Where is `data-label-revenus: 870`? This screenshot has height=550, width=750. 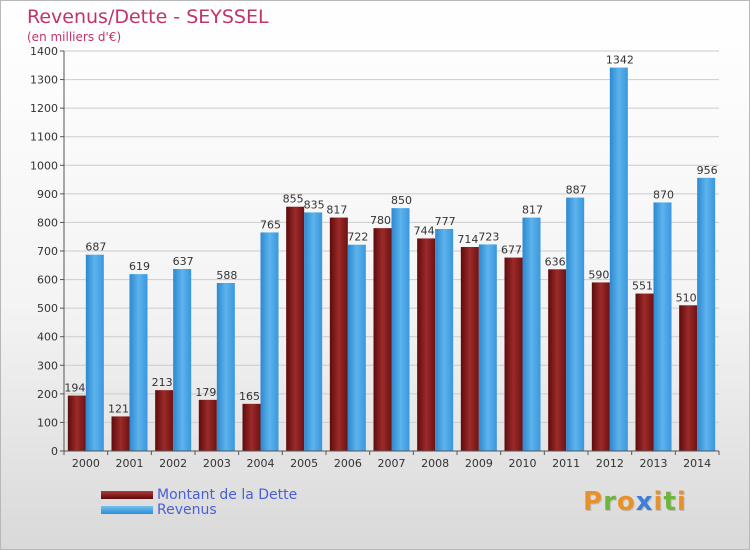
data-label-revenus: 870 is located at coordinates (663, 194).